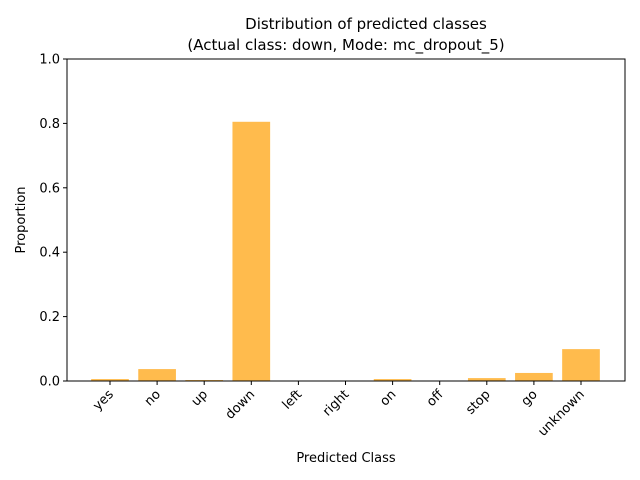 This screenshot has width=640, height=480. I want to click on x-axis-label: Predicted Class, so click(346, 458).